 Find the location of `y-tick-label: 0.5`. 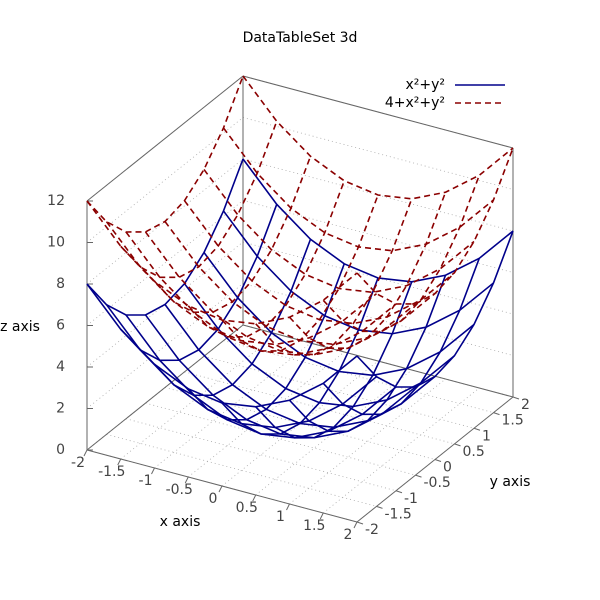

y-tick-label: 0.5 is located at coordinates (474, 452).